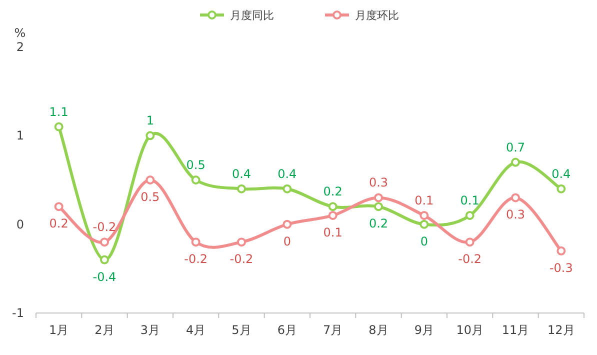  Describe the element at coordinates (58, 111) in the screenshot. I see `data-label: 1.1` at that location.